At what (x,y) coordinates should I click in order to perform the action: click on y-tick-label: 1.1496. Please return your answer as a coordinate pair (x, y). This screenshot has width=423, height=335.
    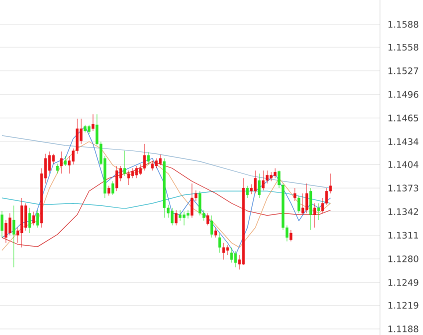
    Looking at the image, I should click on (403, 94).